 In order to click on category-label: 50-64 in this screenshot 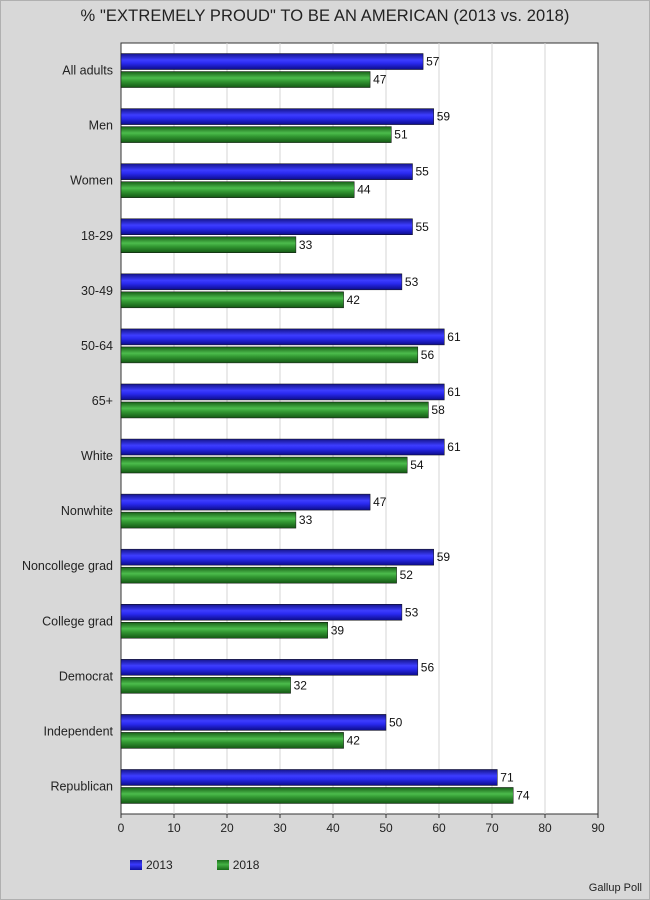, I will do `click(97, 346)`.